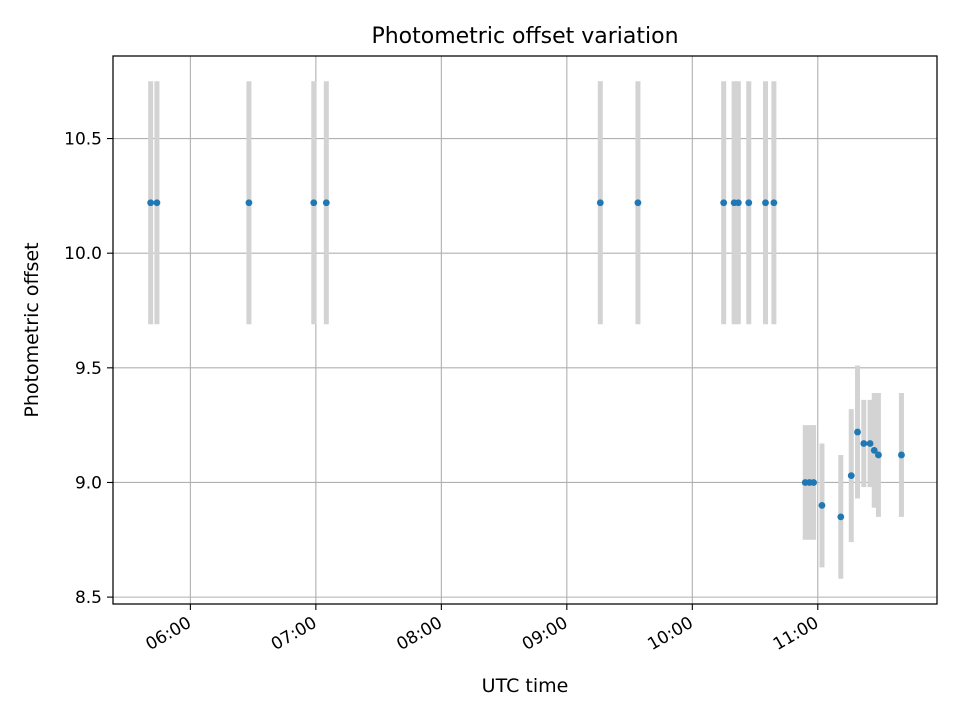  I want to click on chart-title: Photometric offset variation, so click(524, 36).